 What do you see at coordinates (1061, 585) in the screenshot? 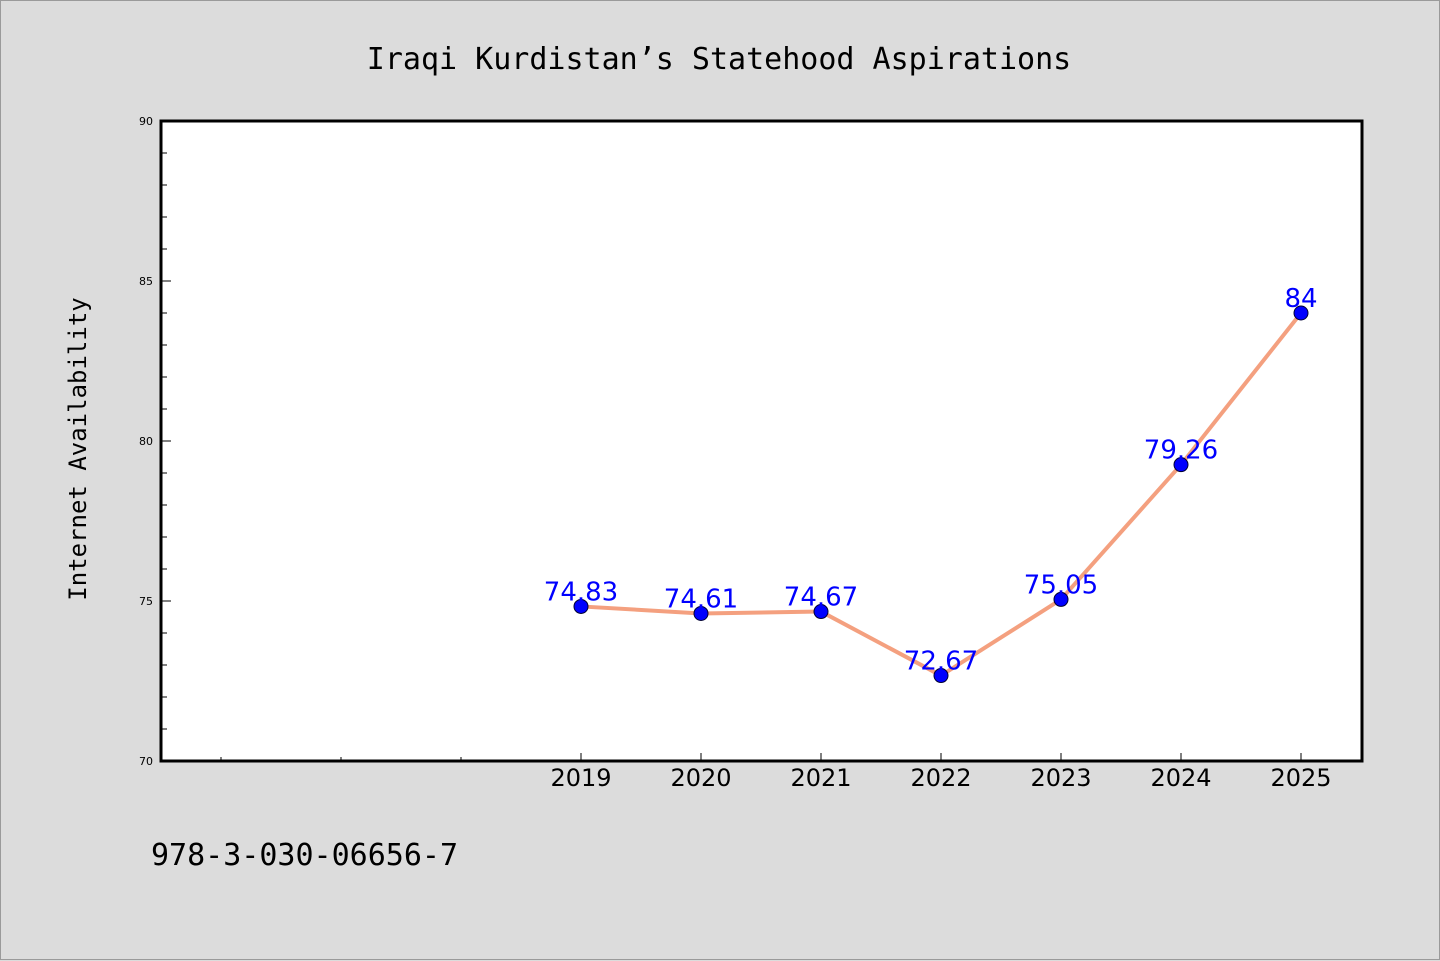
I see `data-label: 75.05` at bounding box center [1061, 585].